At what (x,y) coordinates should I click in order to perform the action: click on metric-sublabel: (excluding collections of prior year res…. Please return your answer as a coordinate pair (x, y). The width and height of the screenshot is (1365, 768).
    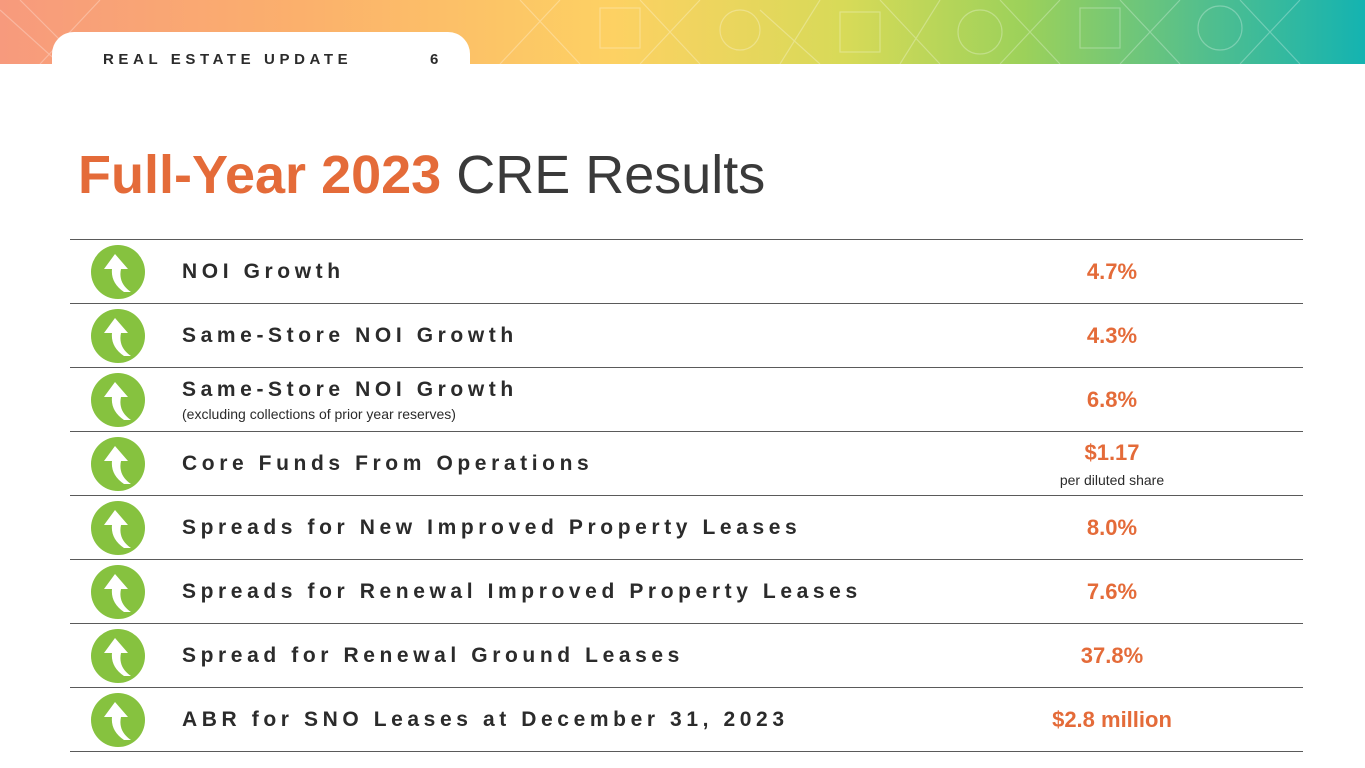
    Looking at the image, I should click on (319, 413).